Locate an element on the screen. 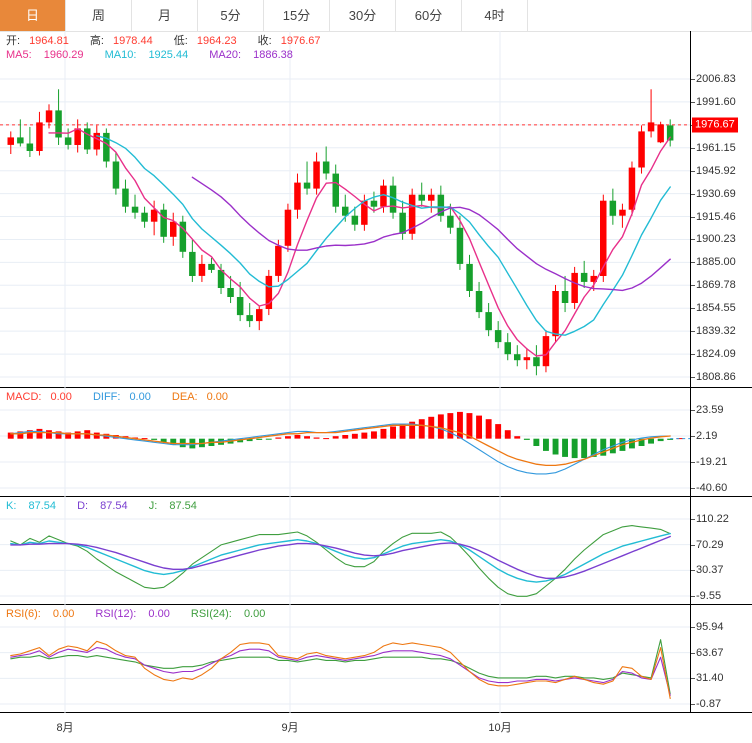  axis-tick-label: 1854.55 is located at coordinates (716, 308).